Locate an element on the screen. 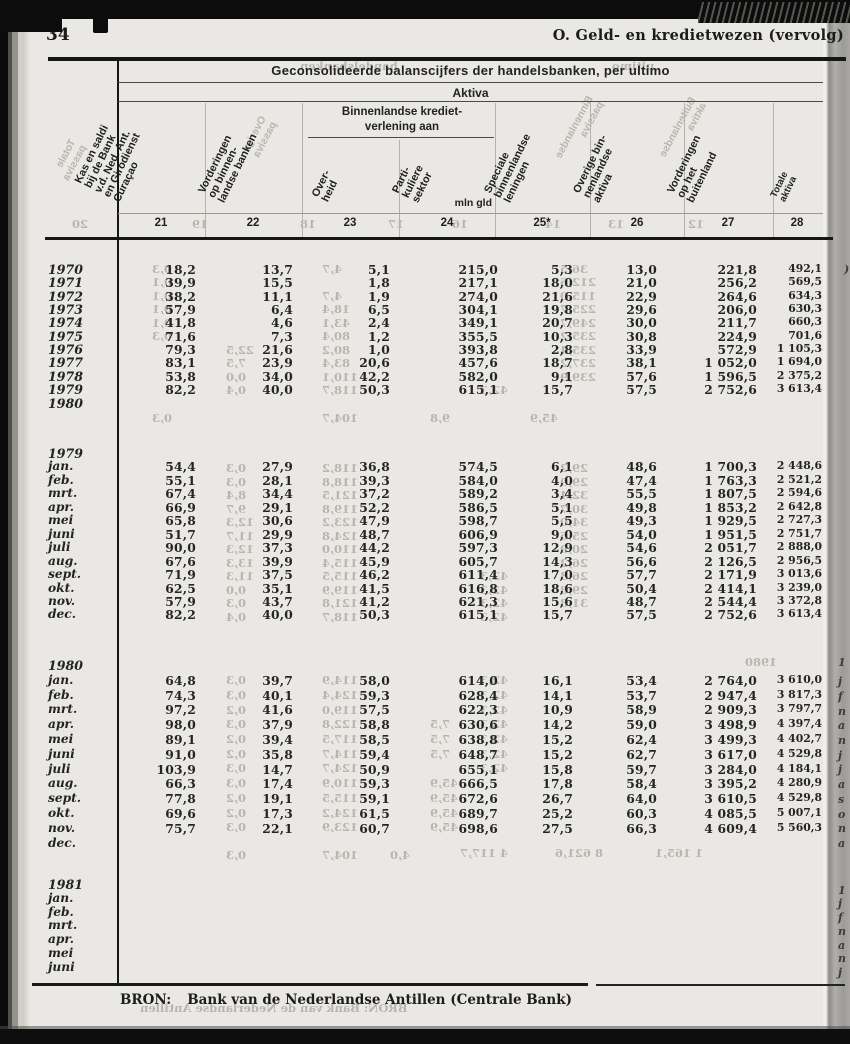 The image size is (850, 1044). cell-col25: 17,0 is located at coordinates (557, 575).